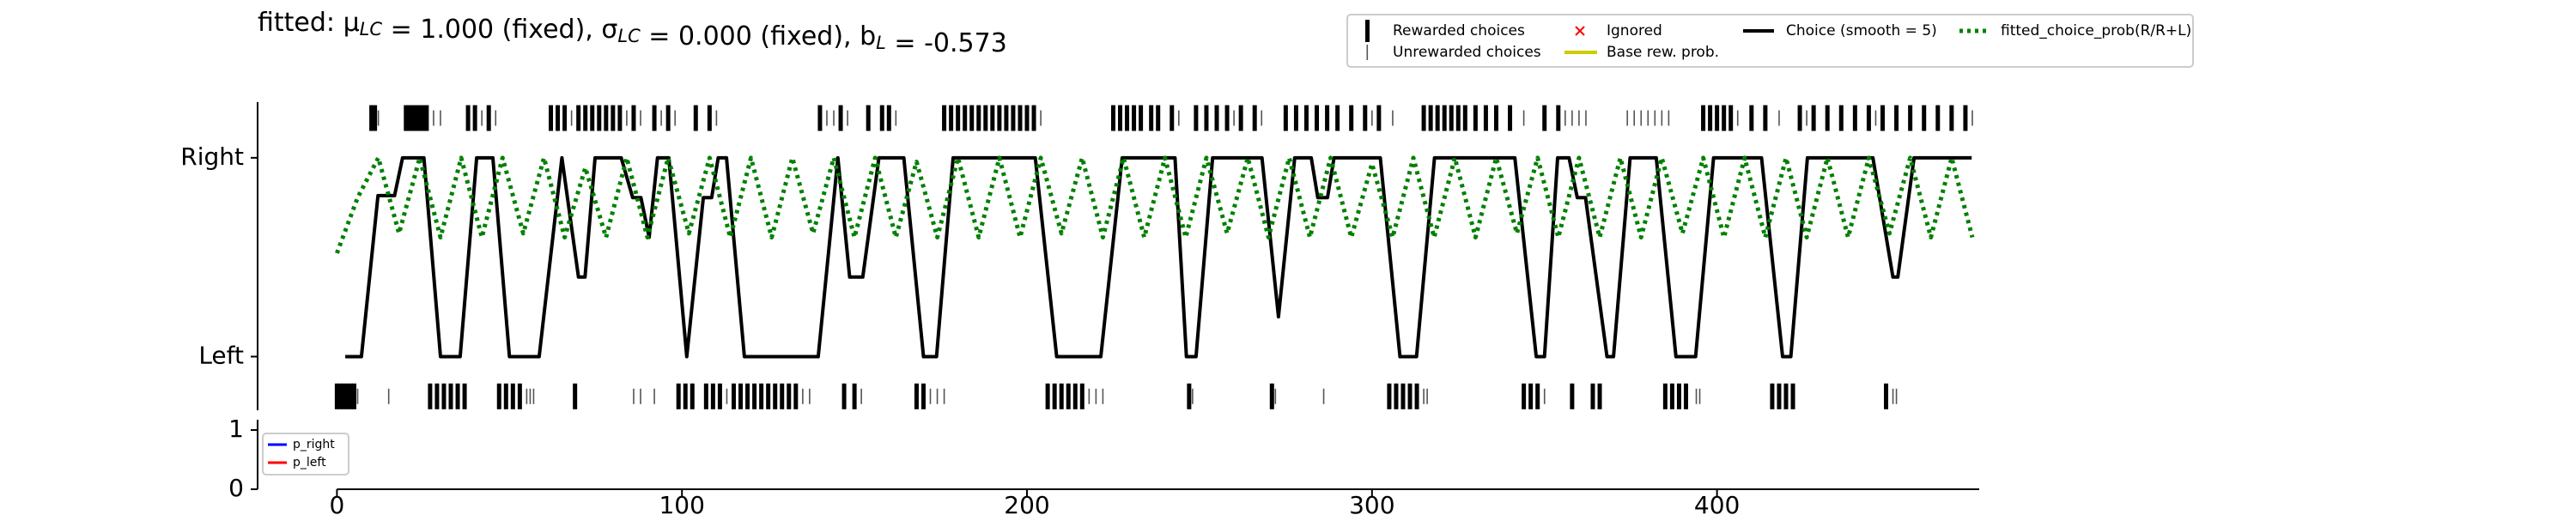  I want to click on legend-label: Base rew. prob., so click(1663, 52).